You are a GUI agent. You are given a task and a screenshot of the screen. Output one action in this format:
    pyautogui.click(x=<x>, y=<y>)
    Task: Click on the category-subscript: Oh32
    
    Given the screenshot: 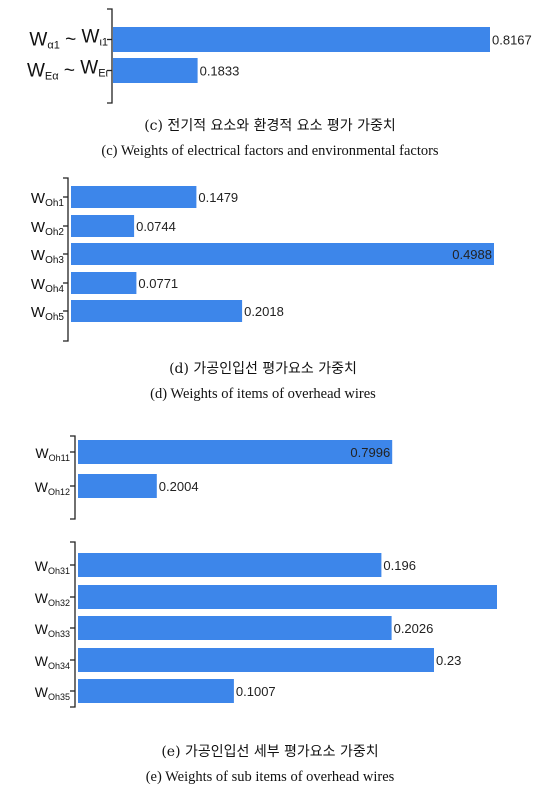 What is the action you would take?
    pyautogui.click(x=59, y=603)
    